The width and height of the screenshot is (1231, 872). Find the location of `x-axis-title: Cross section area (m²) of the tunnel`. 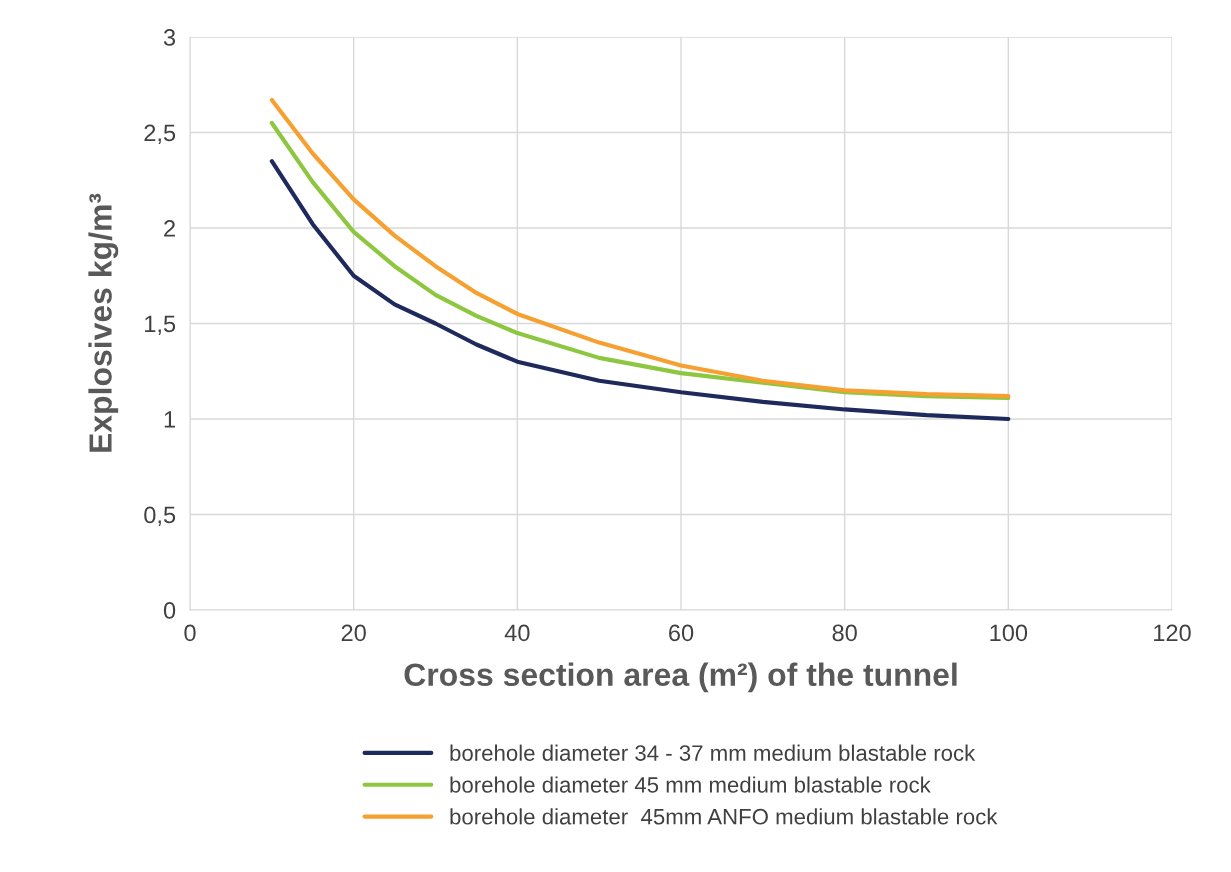

x-axis-title: Cross section area (m²) of the tunnel is located at coordinates (680, 677).